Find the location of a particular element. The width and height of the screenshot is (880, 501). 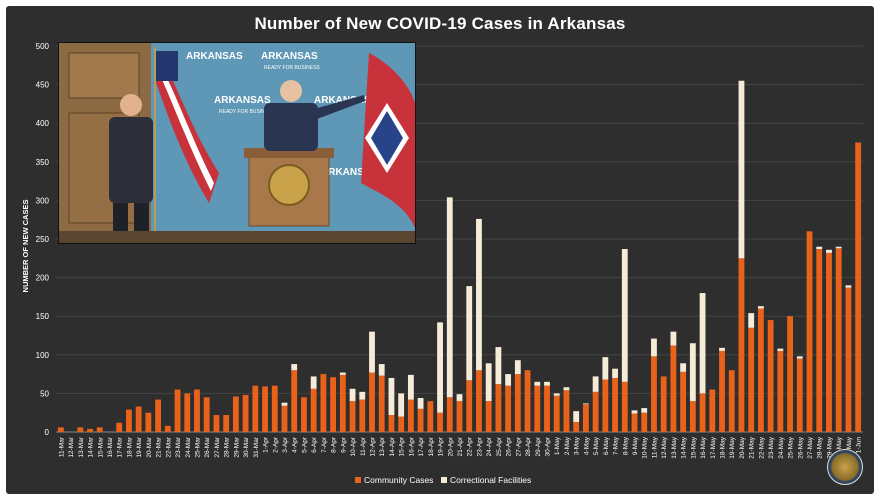

x-tick-label: 25-May is located at coordinates (791, 447).